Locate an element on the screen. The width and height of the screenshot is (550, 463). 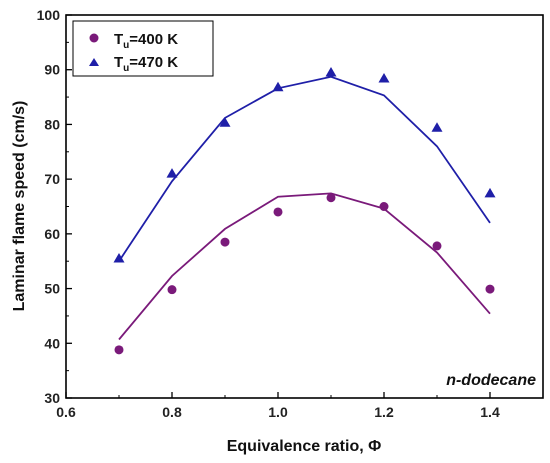
y-tick-label: 50 is located at coordinates (52, 289).